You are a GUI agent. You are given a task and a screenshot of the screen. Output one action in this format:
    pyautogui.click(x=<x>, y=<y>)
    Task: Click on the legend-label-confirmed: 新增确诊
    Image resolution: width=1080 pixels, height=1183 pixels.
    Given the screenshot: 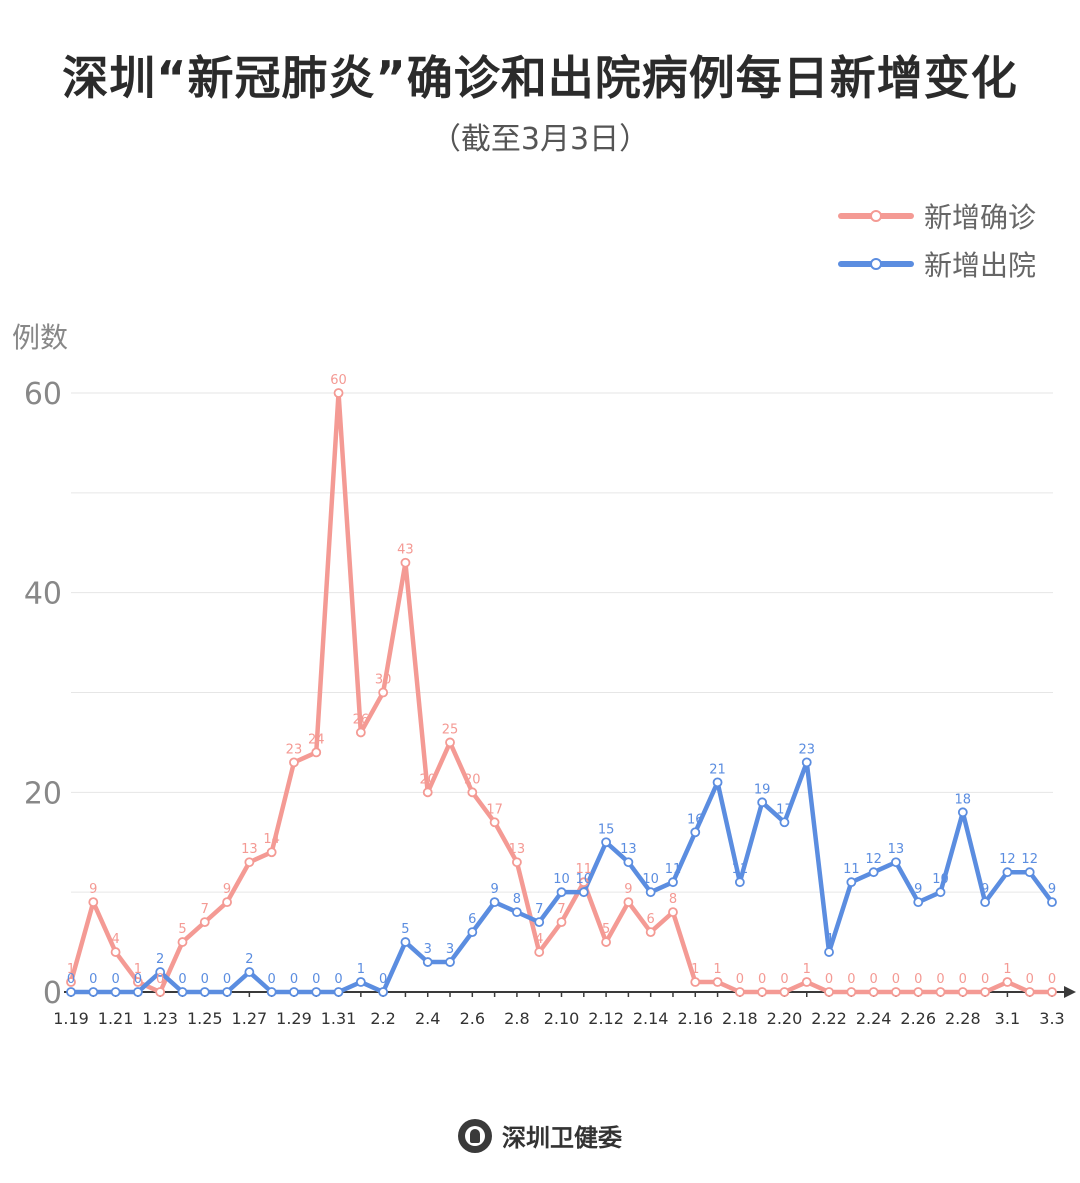 What is the action you would take?
    pyautogui.click(x=980, y=217)
    